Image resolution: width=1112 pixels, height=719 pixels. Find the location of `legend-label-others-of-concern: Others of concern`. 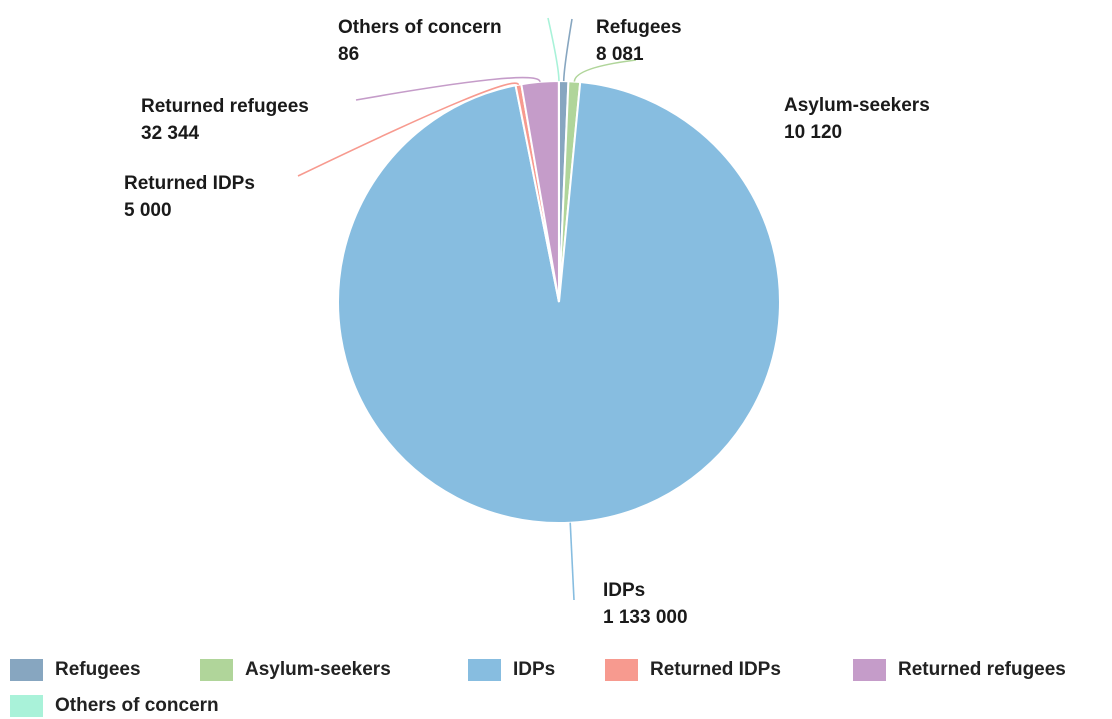

legend-label-others-of-concern: Others of concern is located at coordinates (137, 705).